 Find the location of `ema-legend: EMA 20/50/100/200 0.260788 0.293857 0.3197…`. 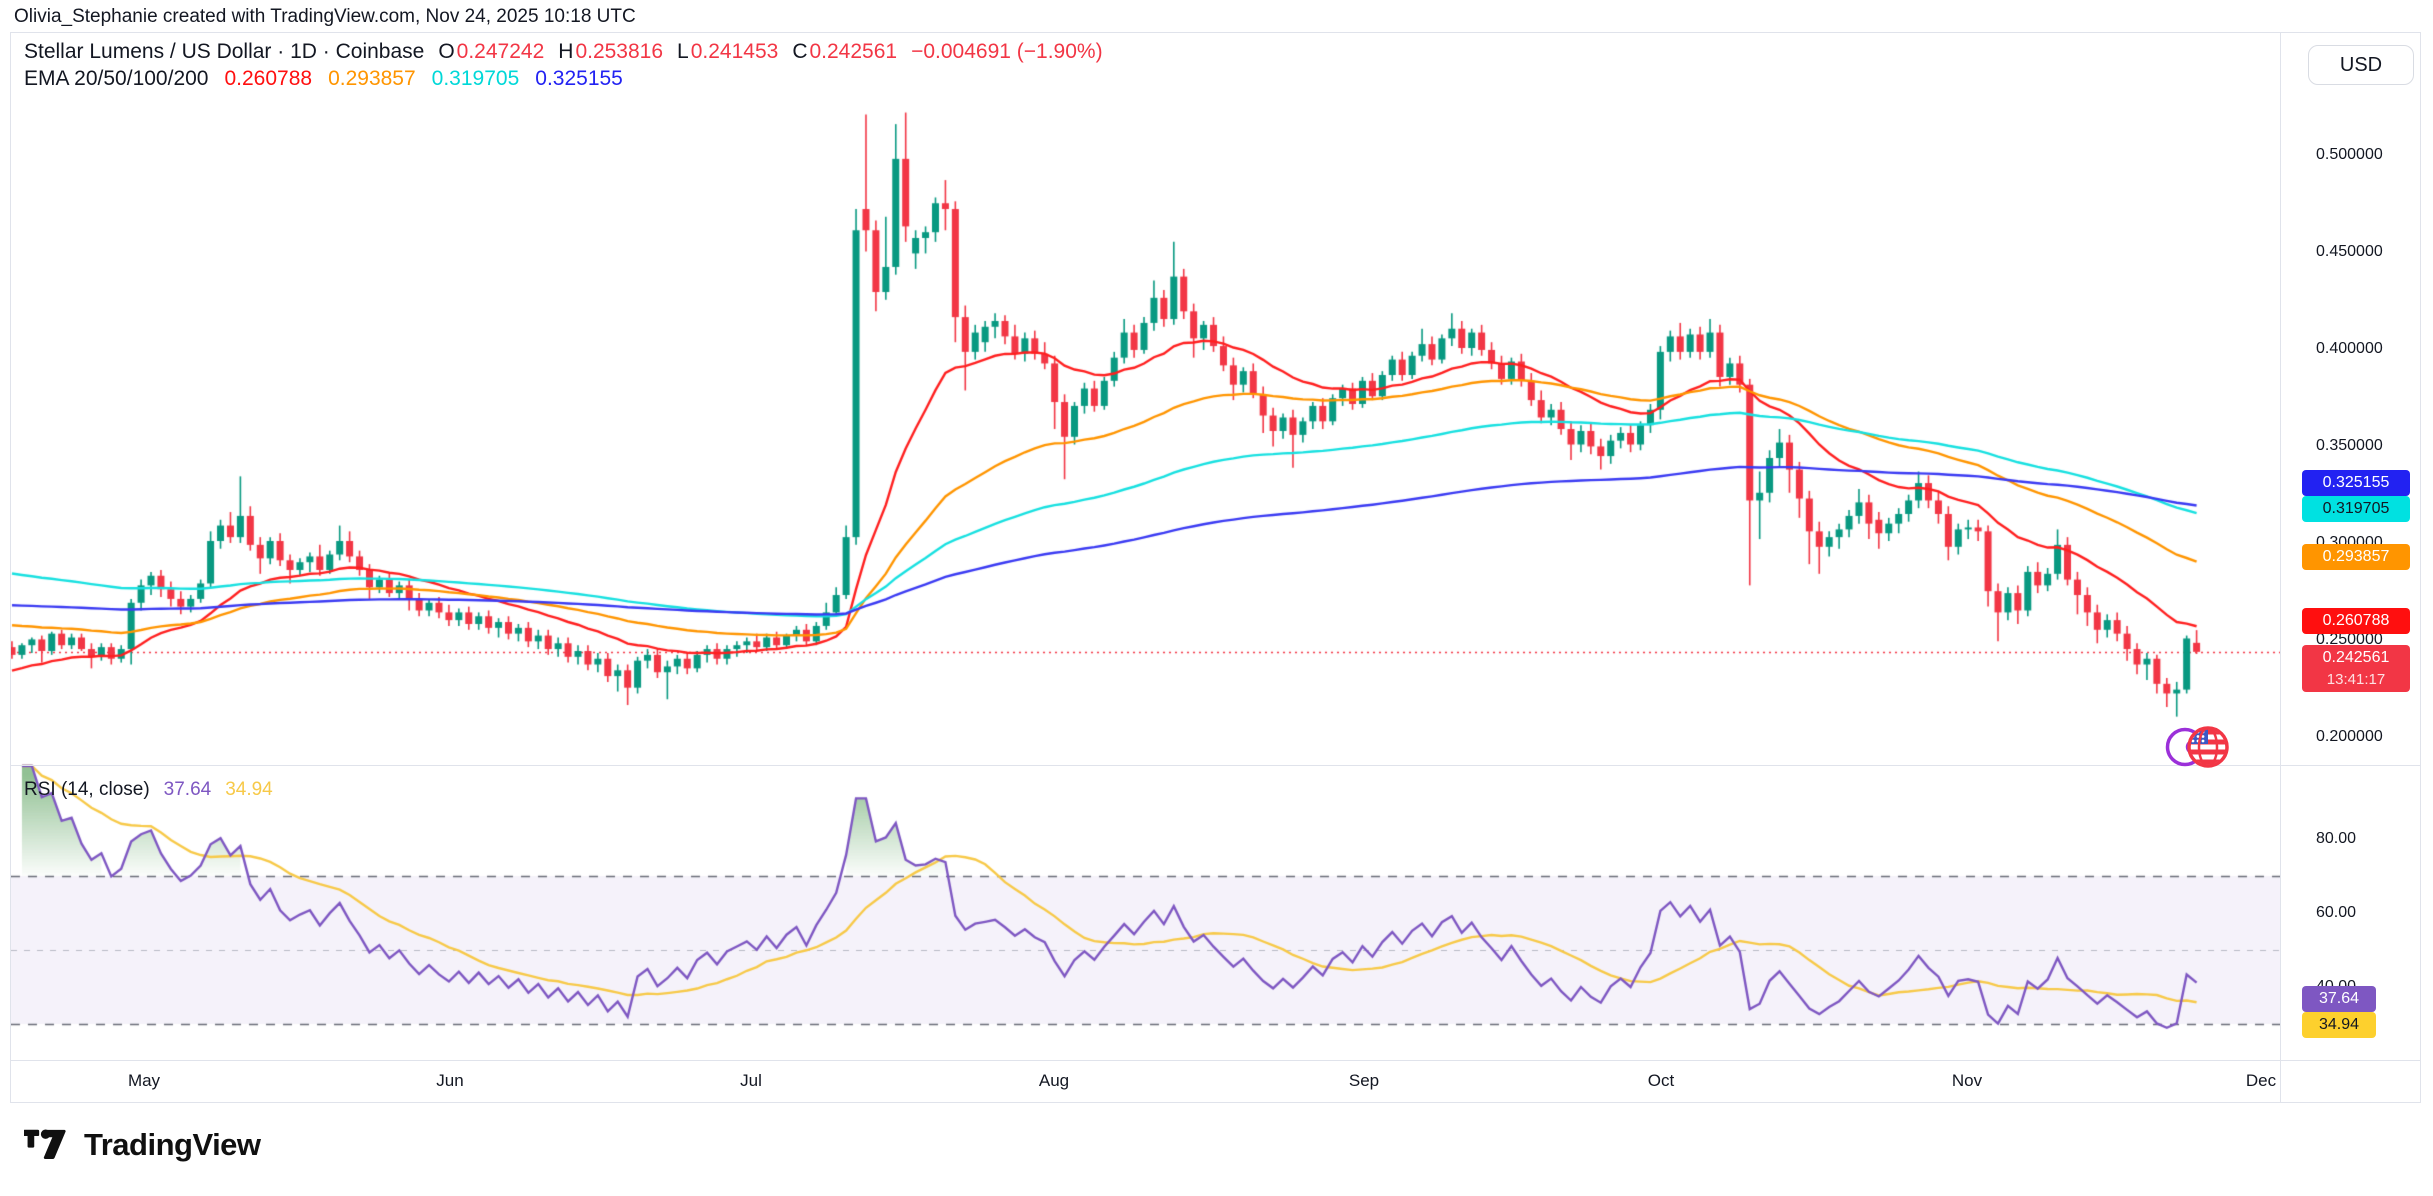

ema-legend: EMA 20/50/100/200 0.260788 0.293857 0.3197… is located at coordinates (323, 79).